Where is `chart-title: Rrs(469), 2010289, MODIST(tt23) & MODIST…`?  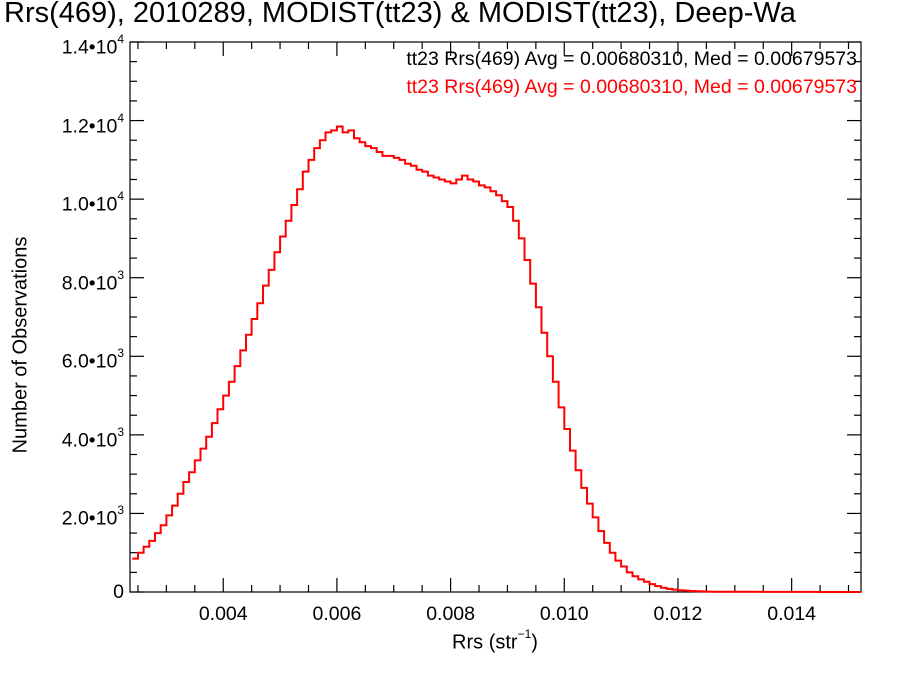
chart-title: Rrs(469), 2010289, MODIST(tt23) & MODIST… is located at coordinates (400, 14).